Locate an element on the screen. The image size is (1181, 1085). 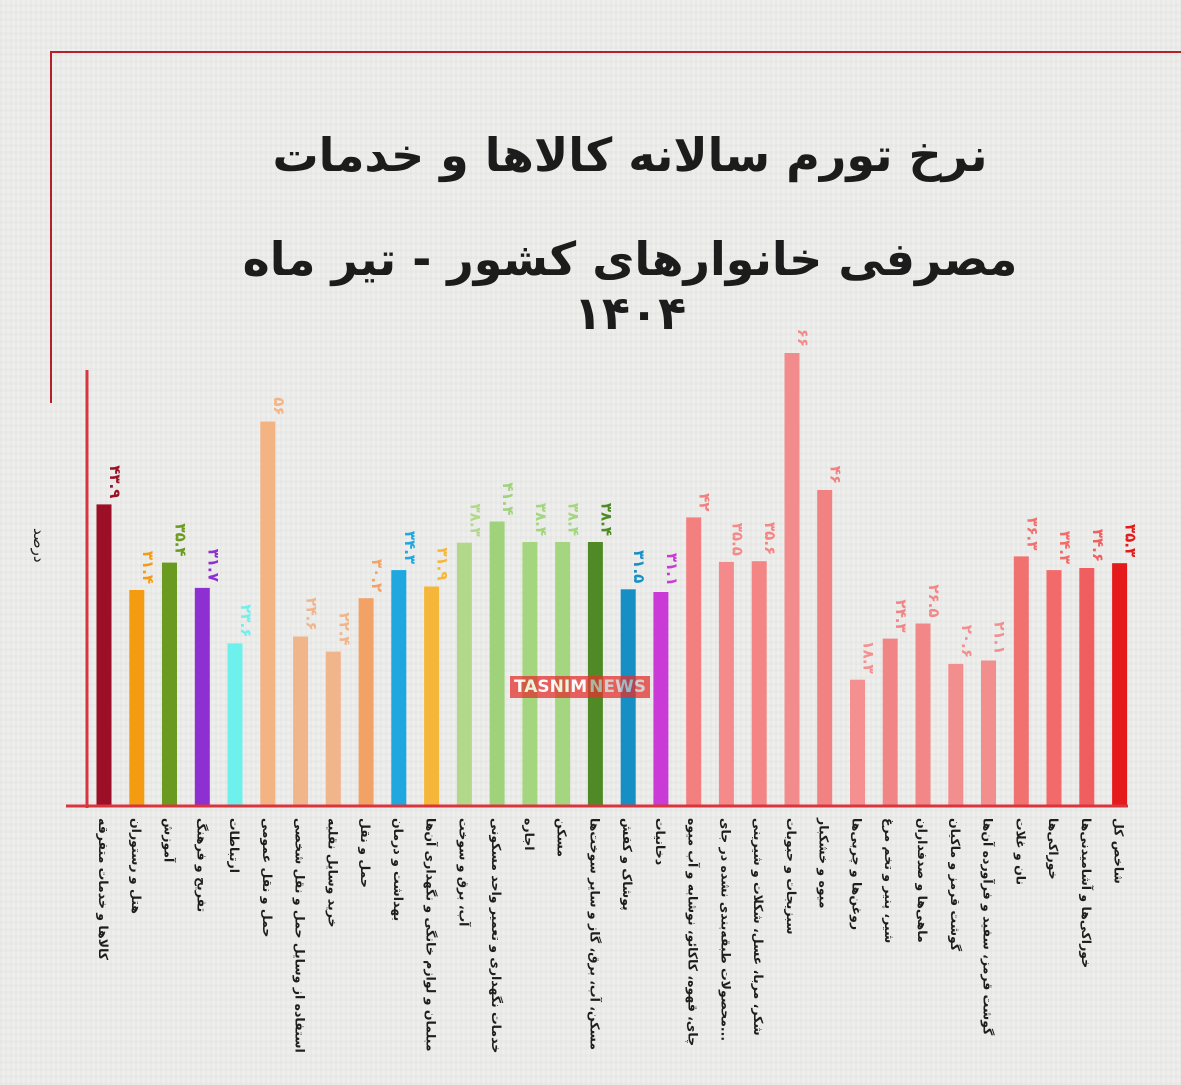
value-label: ۳۵.۵ is located at coordinates (737, 539).